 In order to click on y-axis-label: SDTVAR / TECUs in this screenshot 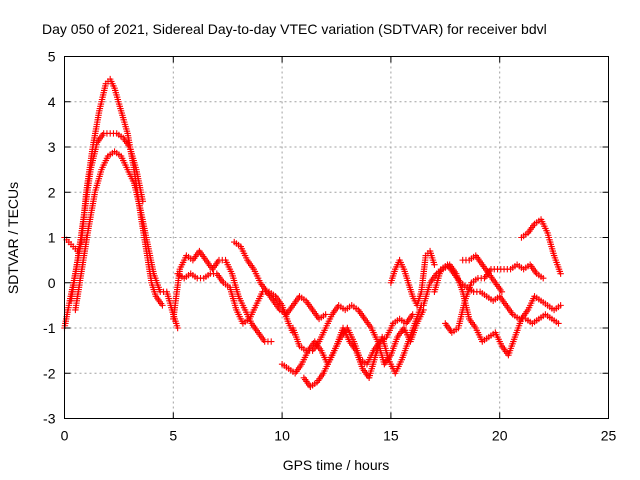, I will do `click(13, 238)`.